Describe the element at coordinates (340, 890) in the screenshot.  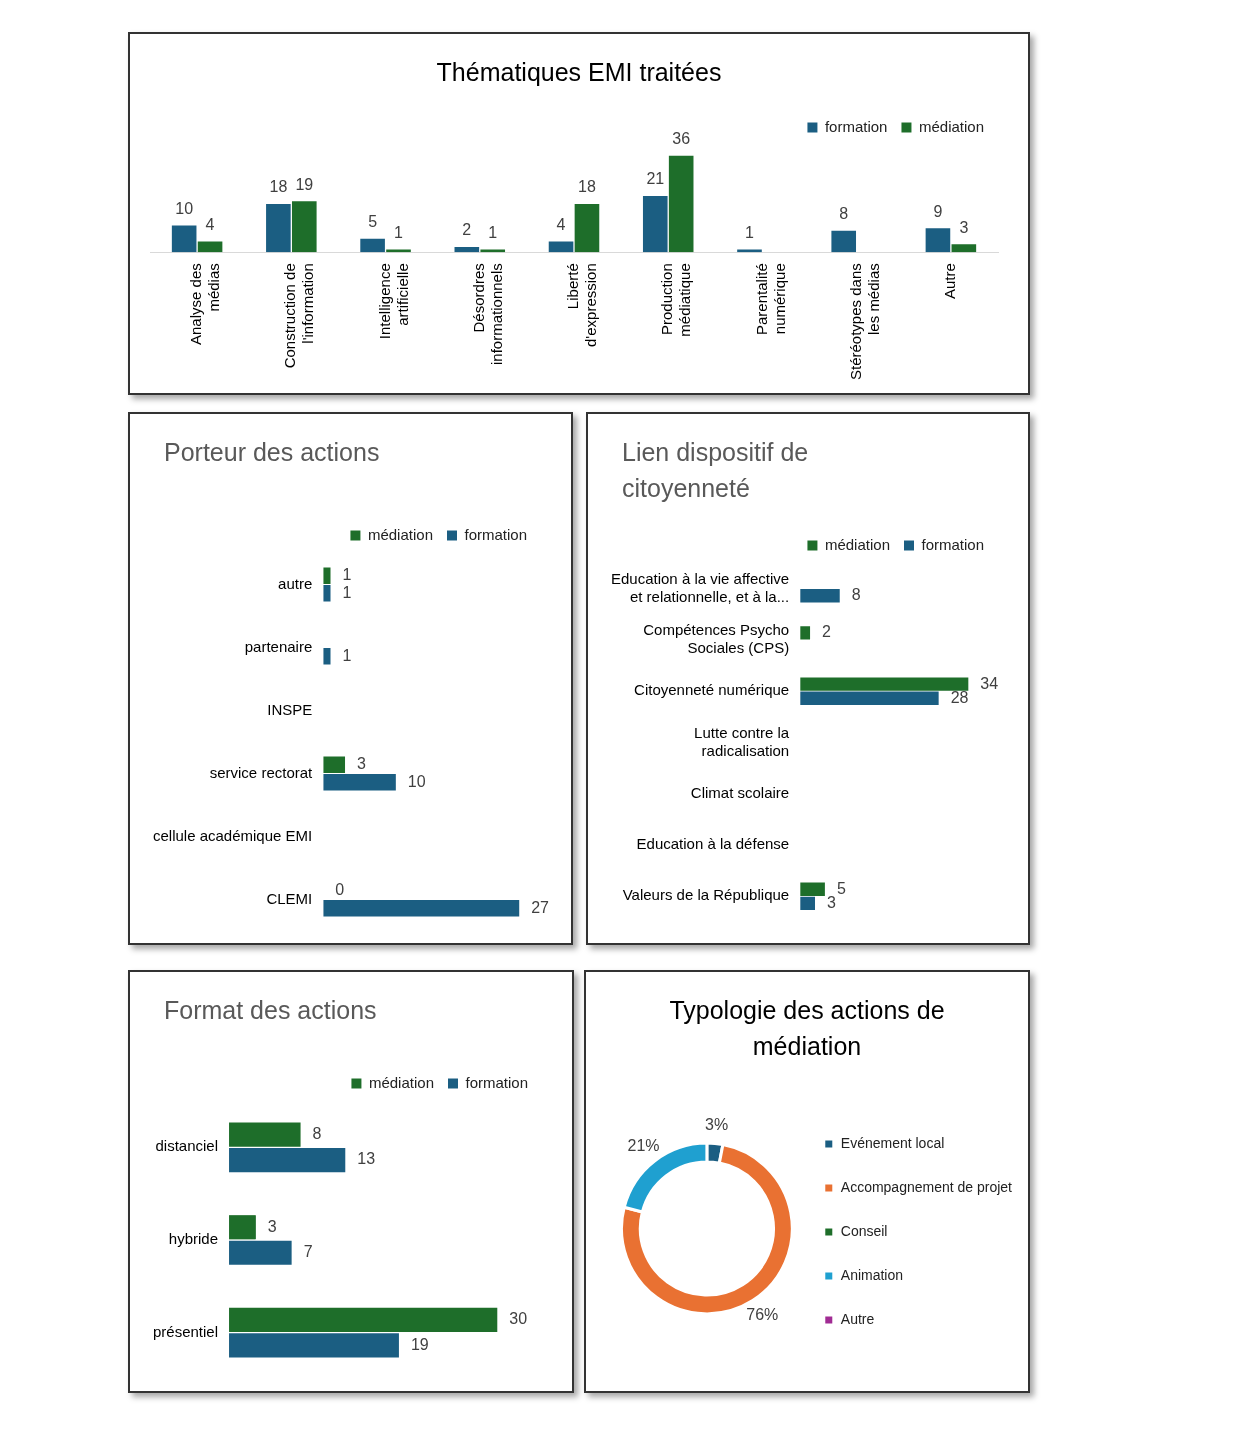
I see `data-label: 0` at that location.